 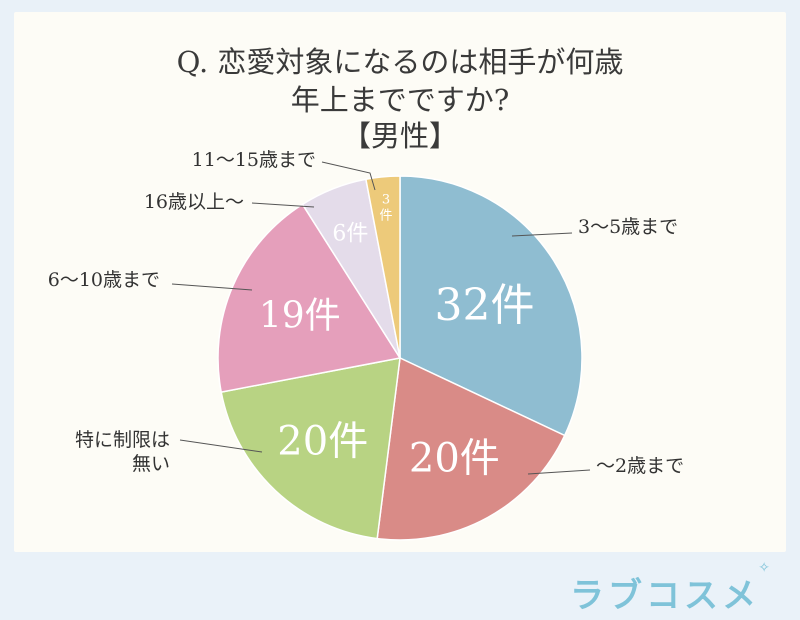 I want to click on category-label-4: 16歳以上〜, so click(x=194, y=202).